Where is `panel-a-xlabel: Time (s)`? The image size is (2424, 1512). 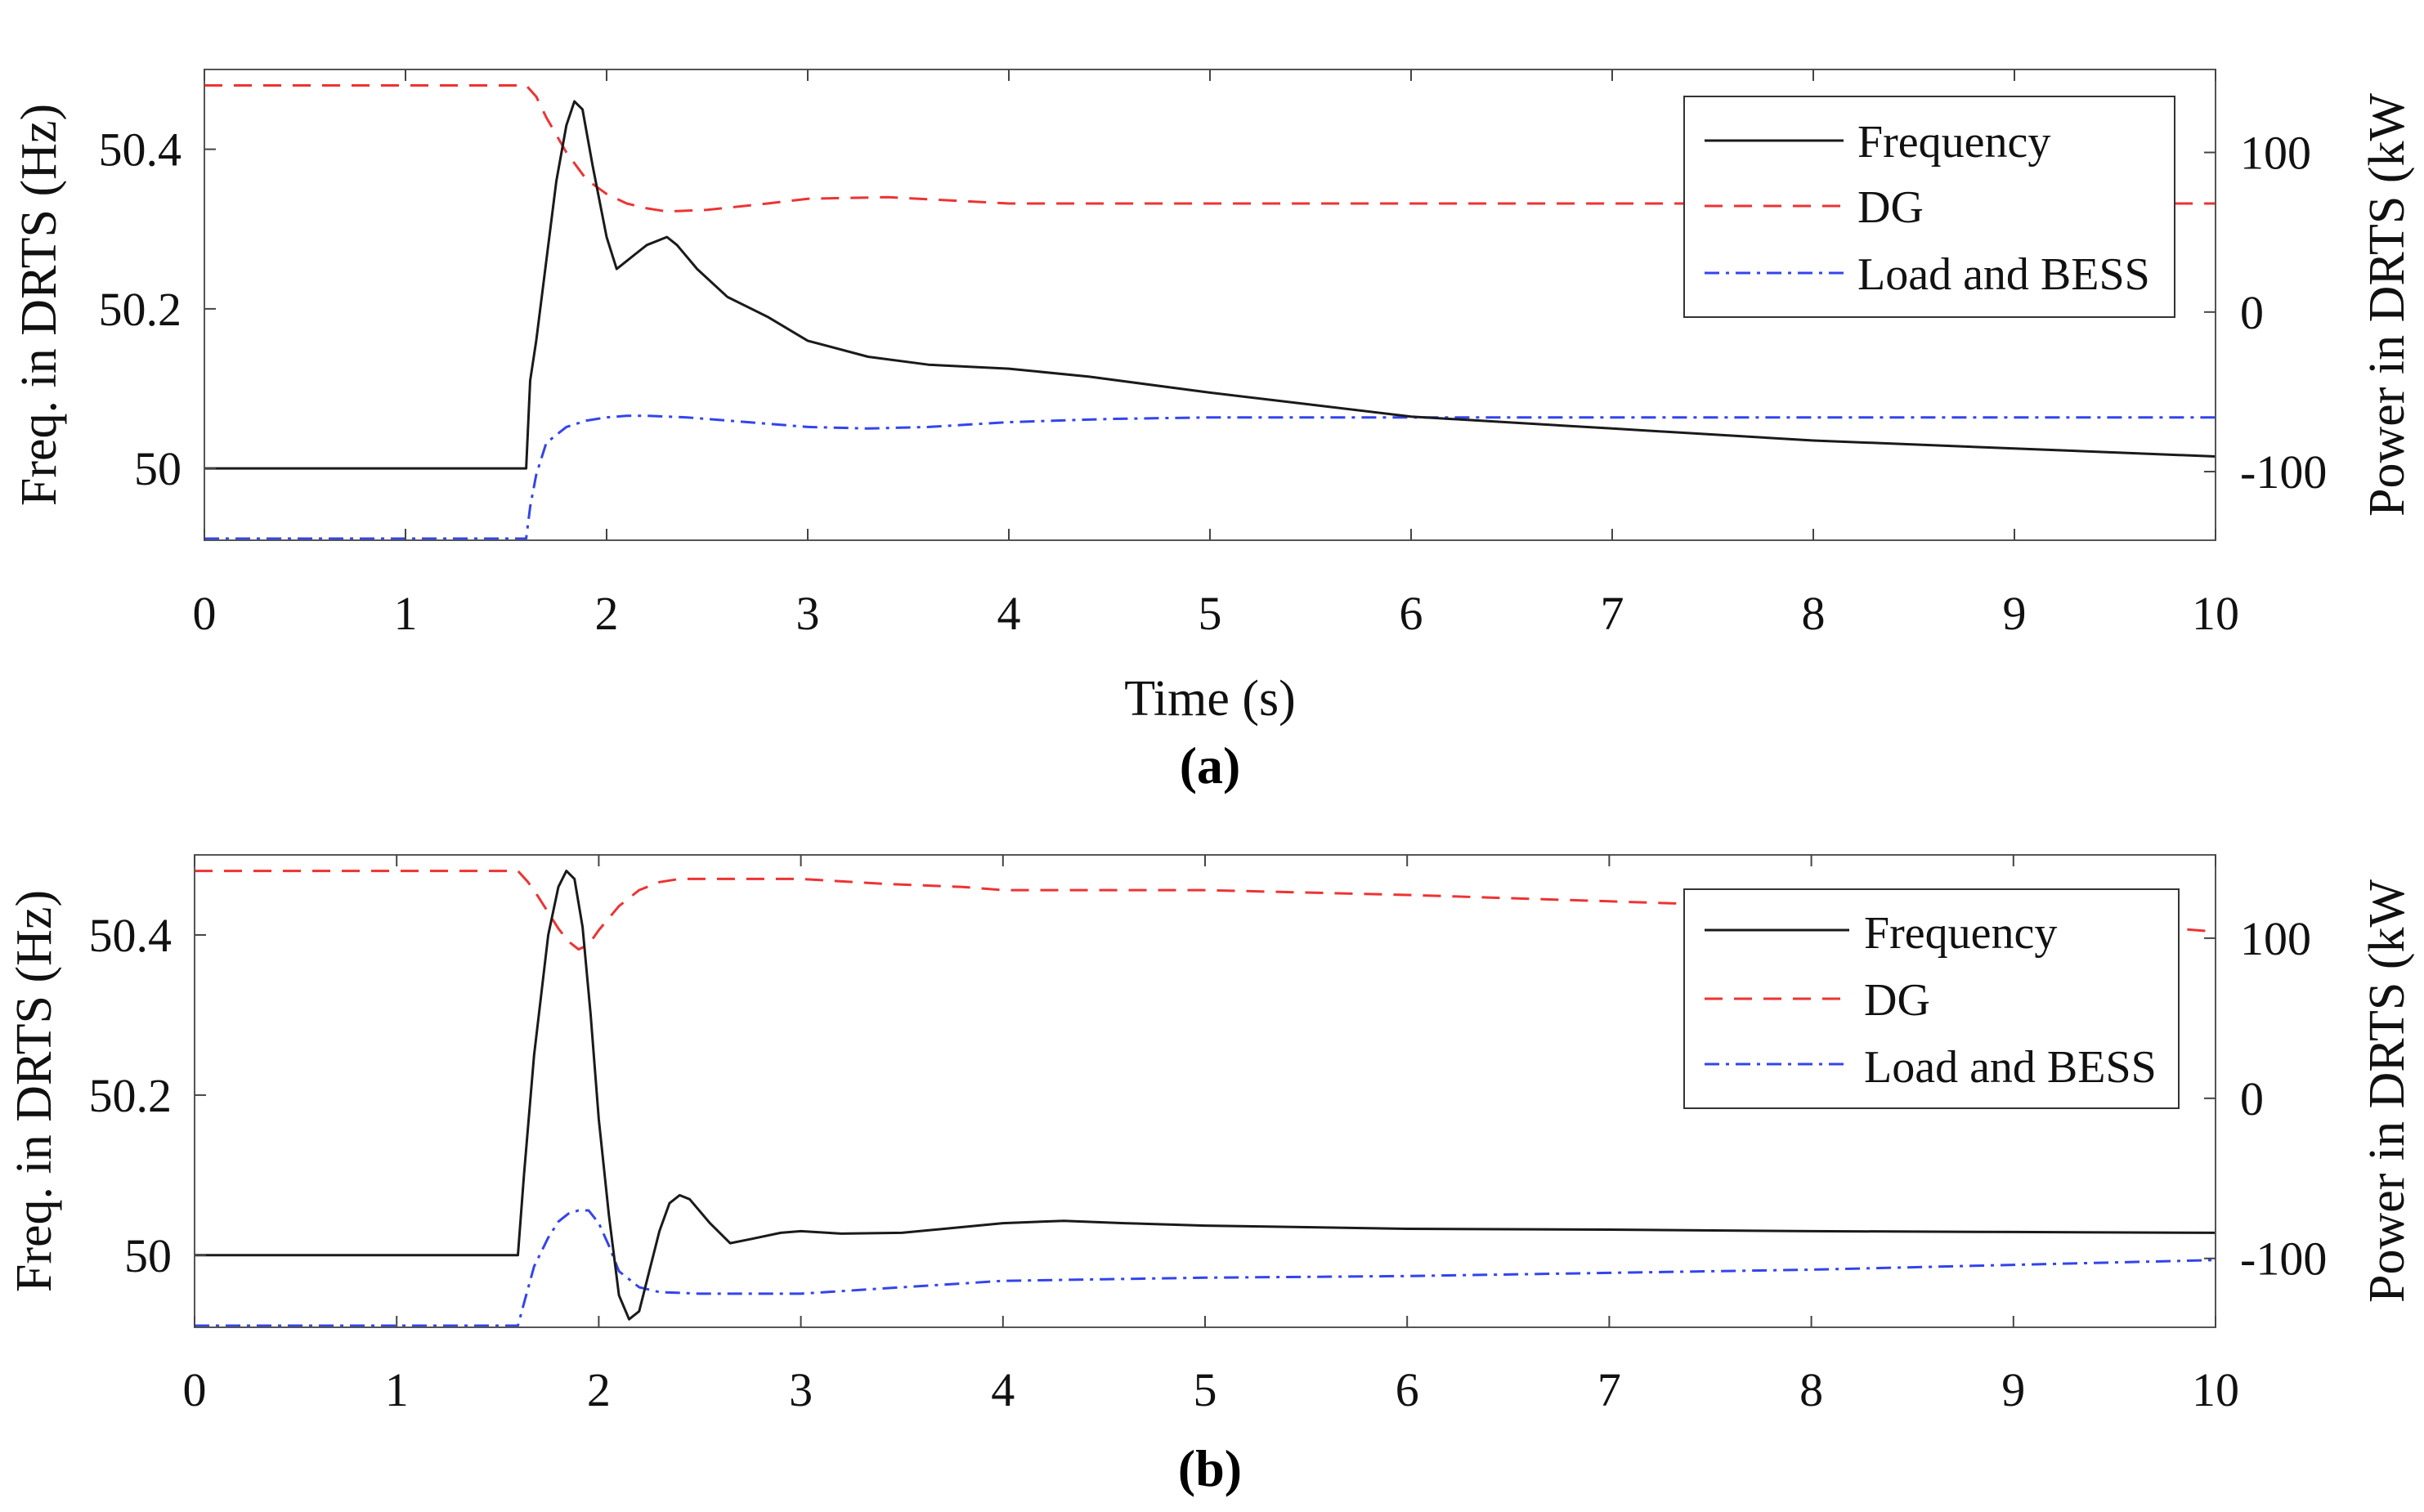
panel-a-xlabel: Time (s) is located at coordinates (1210, 699).